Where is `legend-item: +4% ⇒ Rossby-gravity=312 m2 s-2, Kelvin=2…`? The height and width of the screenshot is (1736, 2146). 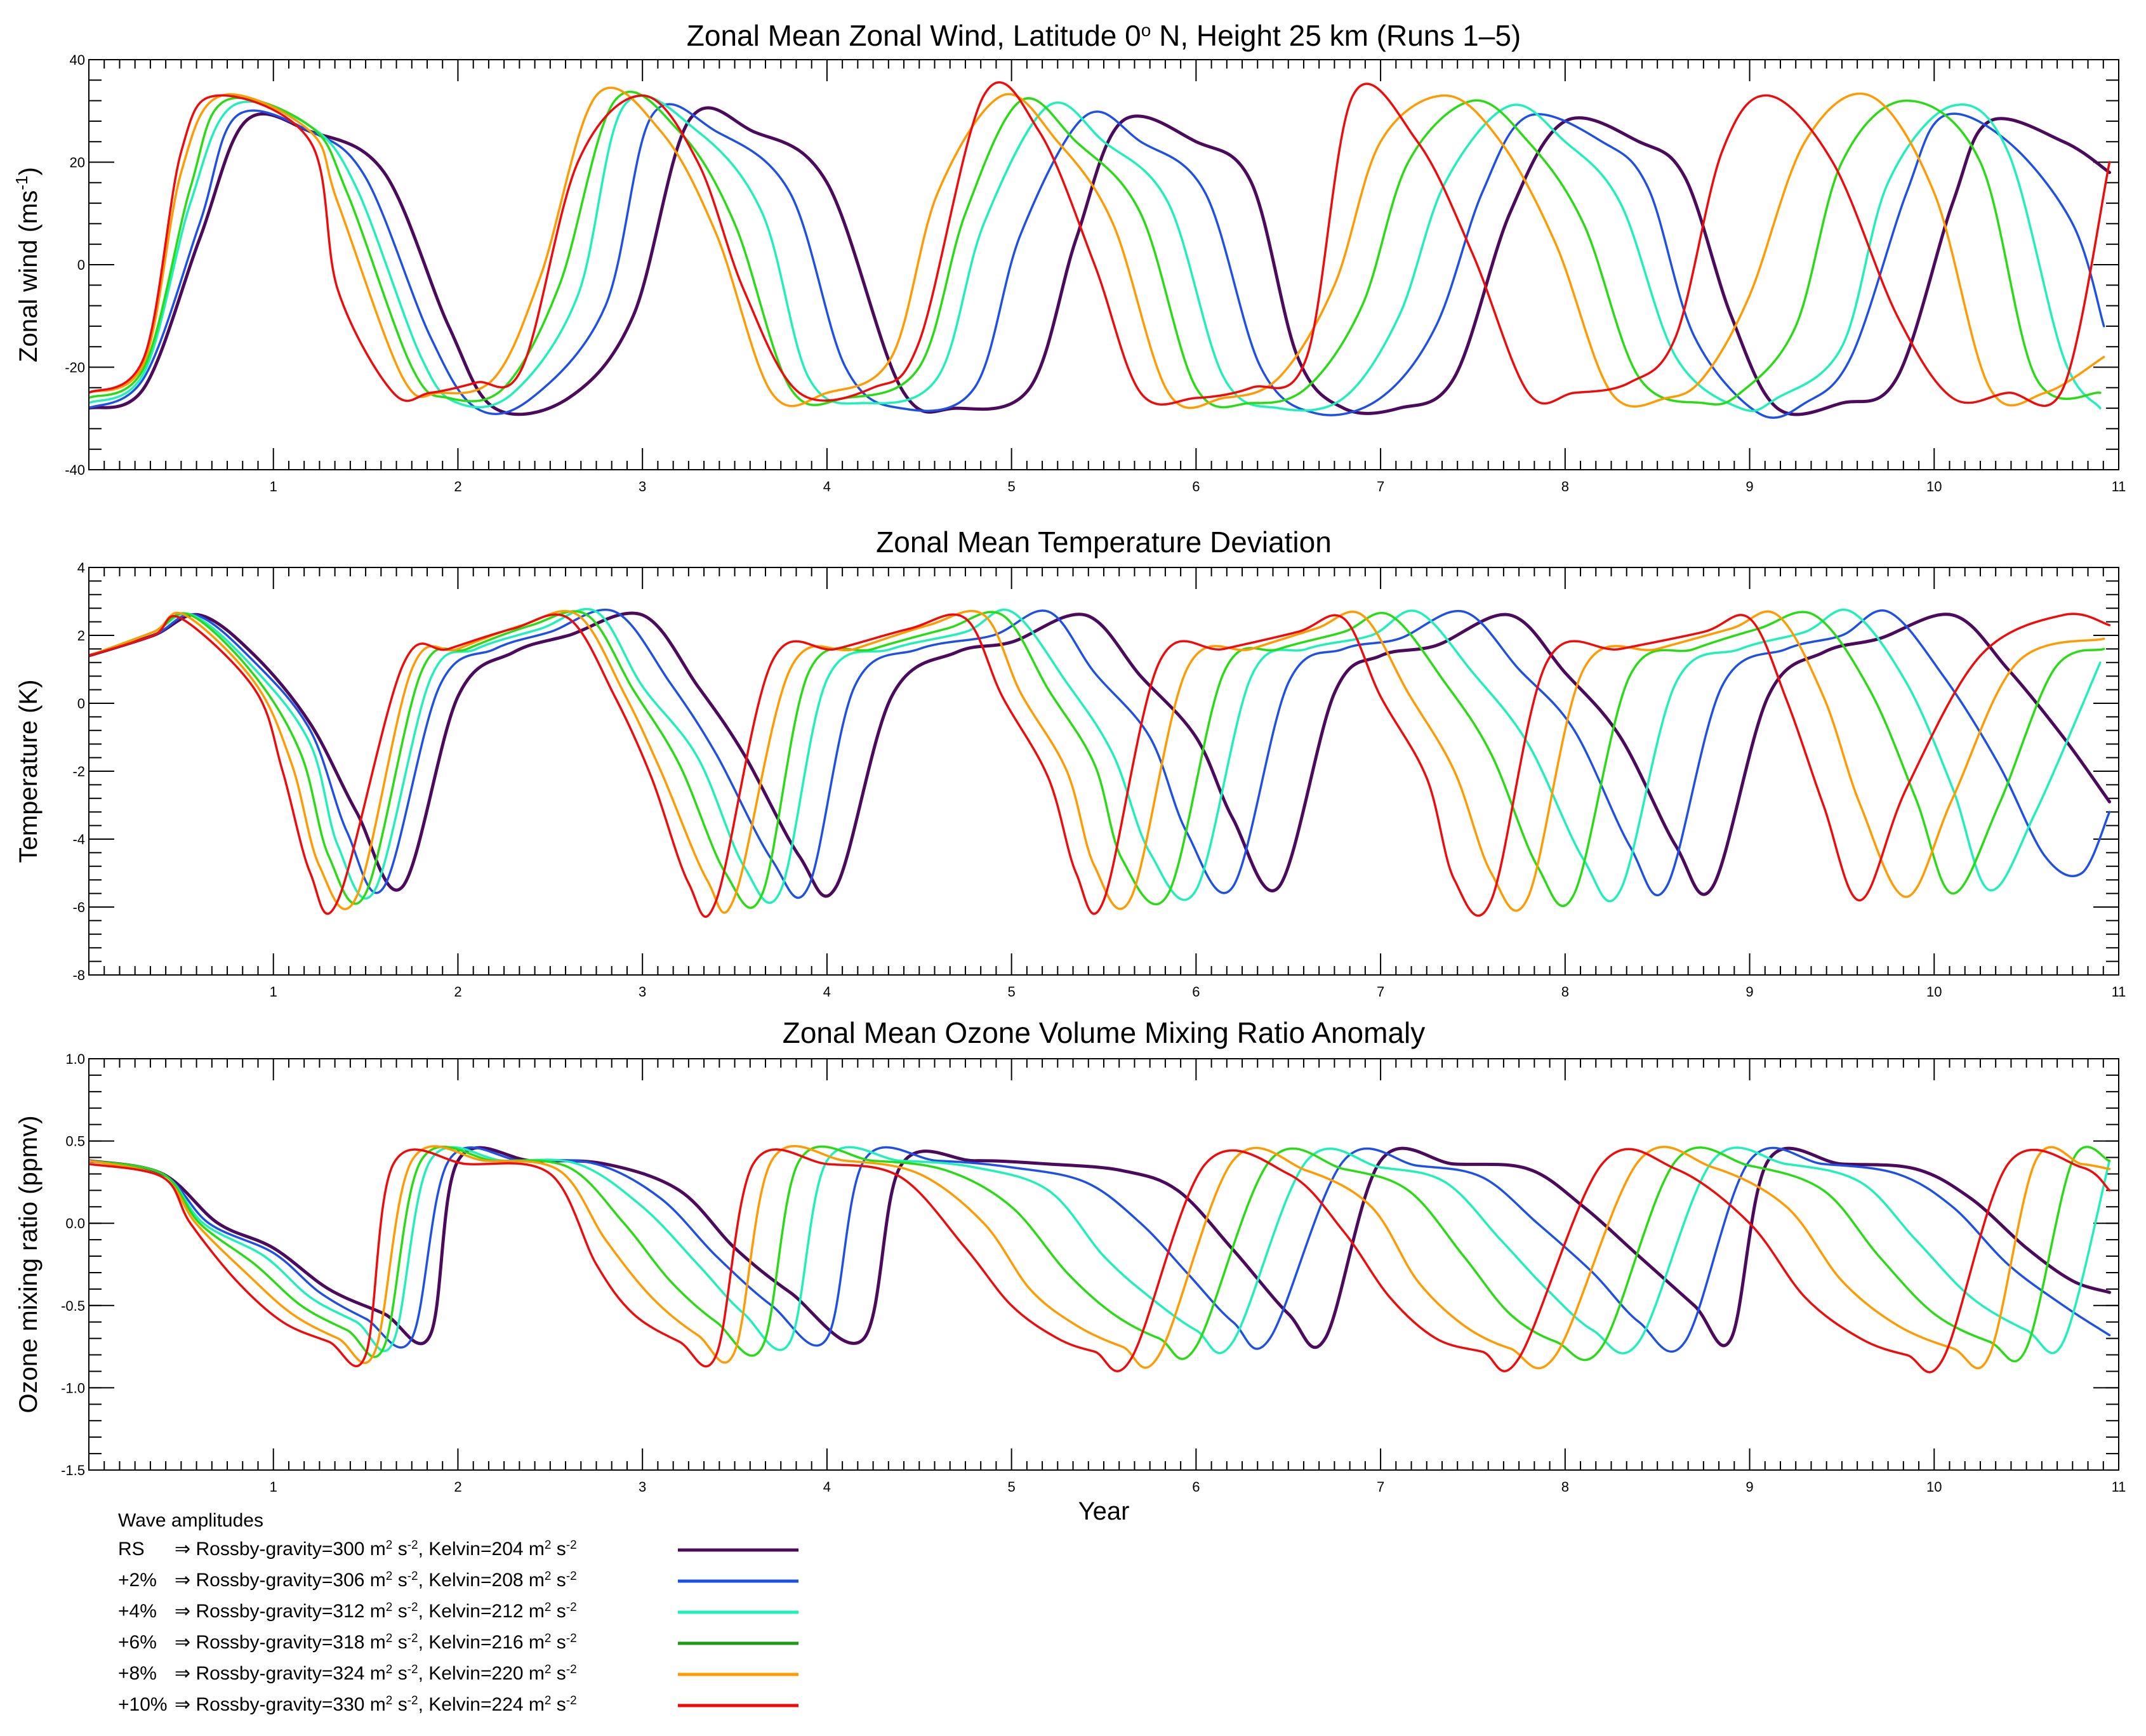
legend-item: +4% ⇒ Rossby-gravity=312 m2 s-2, Kelvin=2… is located at coordinates (458, 1611).